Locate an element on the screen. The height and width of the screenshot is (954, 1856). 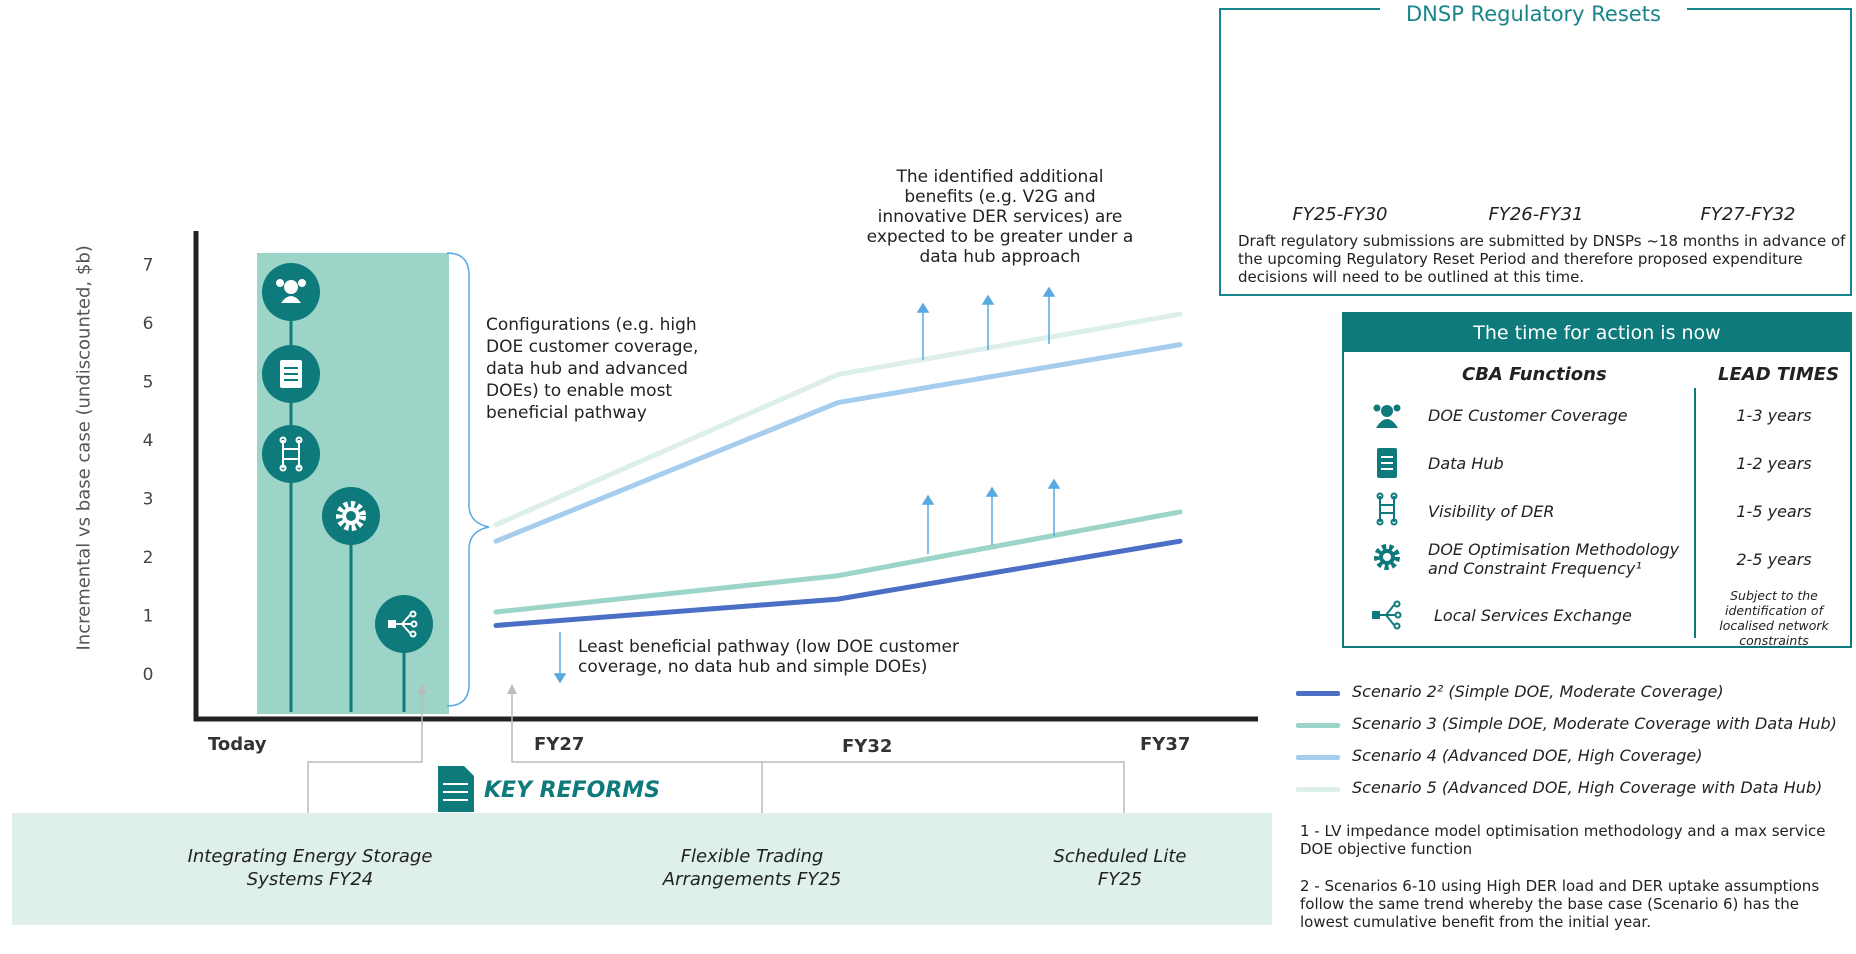
reform-line: Flexible Trading is located at coordinates (752, 856).